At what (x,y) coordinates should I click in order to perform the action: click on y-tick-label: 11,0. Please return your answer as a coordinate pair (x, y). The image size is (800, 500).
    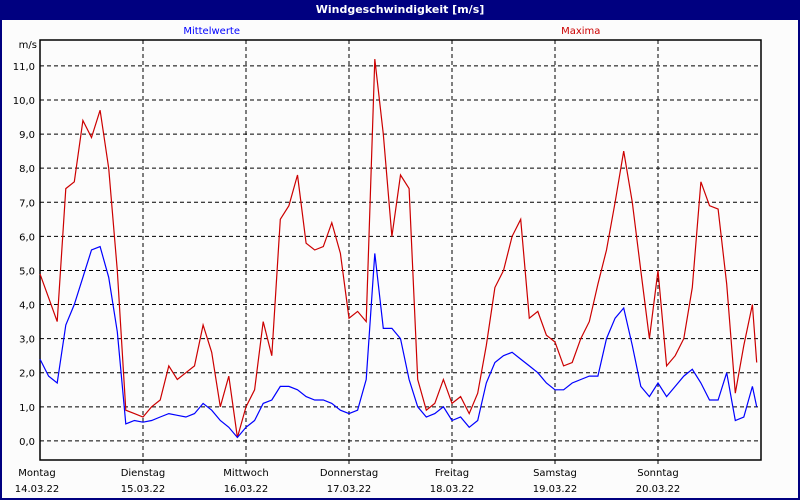
    Looking at the image, I should click on (24, 67).